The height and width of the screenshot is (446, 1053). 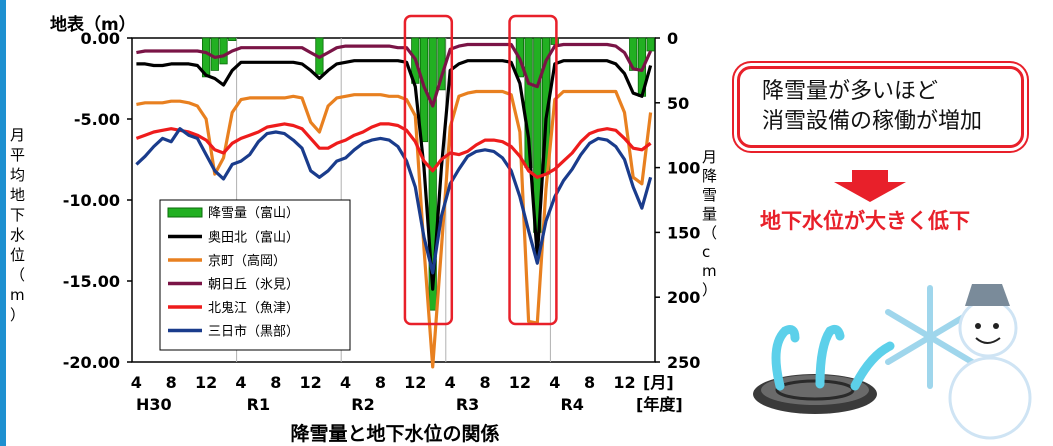 I want to click on y-left-axis-title: 月平均地下水位（ m）, so click(x=17, y=225).